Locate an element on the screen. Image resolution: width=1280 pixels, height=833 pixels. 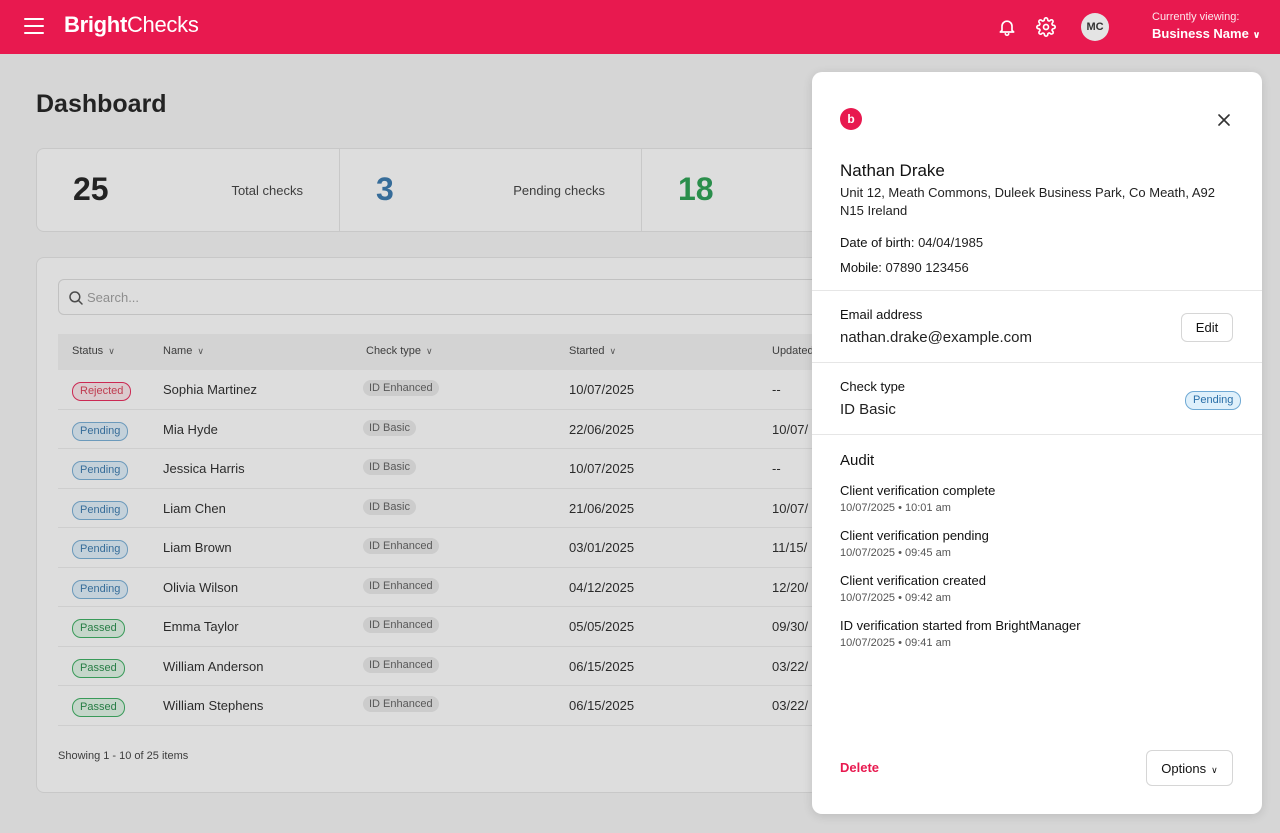
search-input is located at coordinates (447, 297).